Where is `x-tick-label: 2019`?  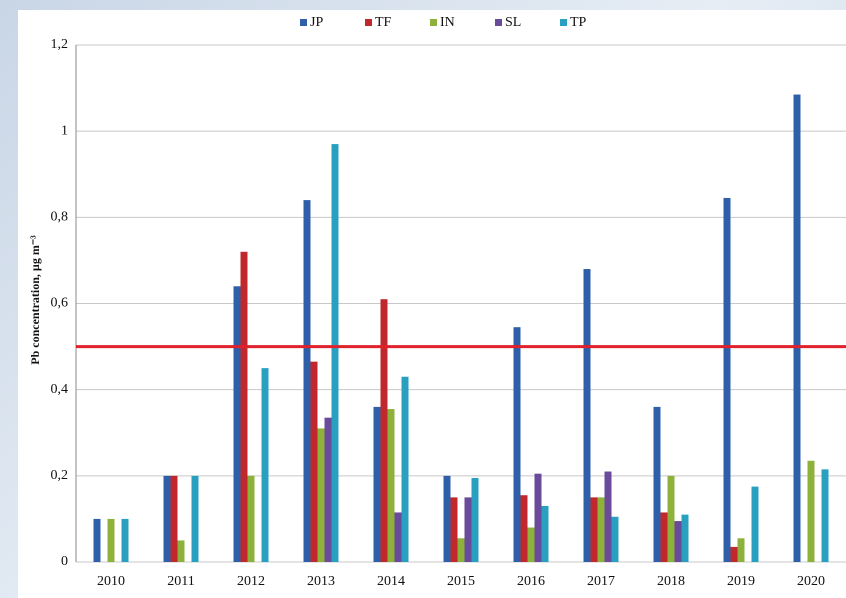
x-tick-label: 2019 is located at coordinates (741, 581).